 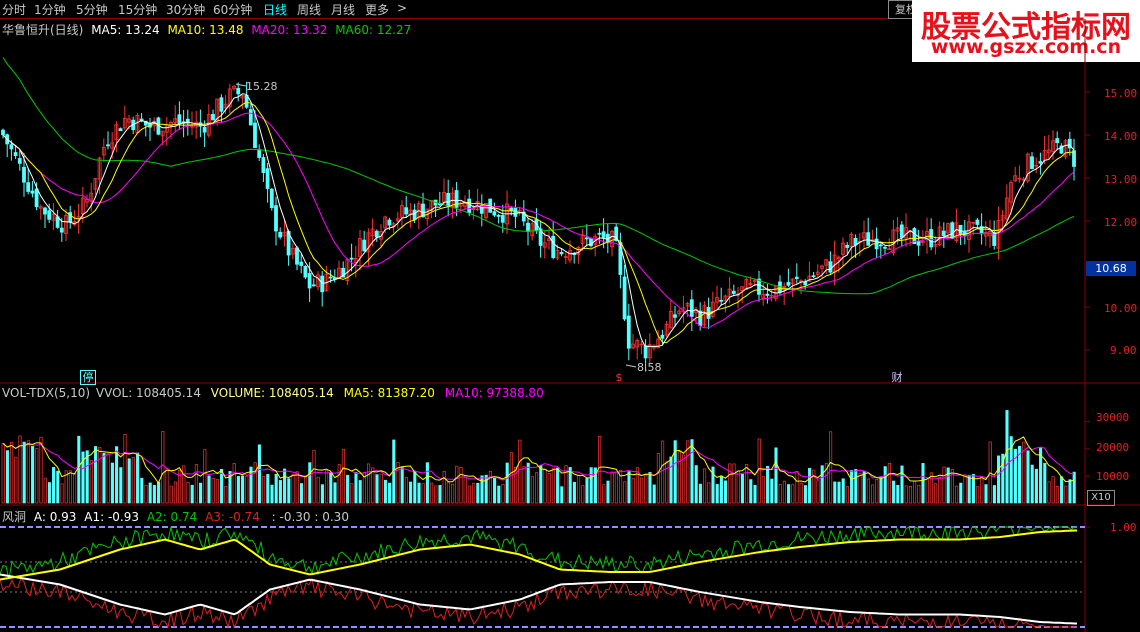 I want to click on period-daily: 日线, so click(x=275, y=10).